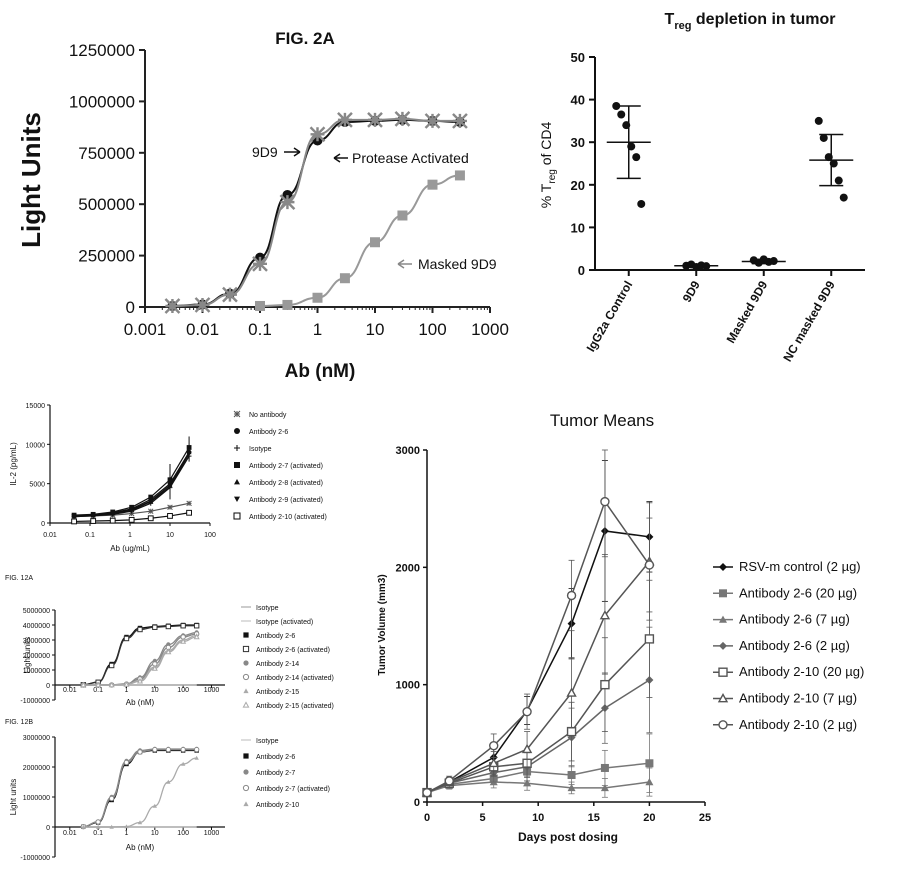 The height and width of the screenshot is (872, 903). Describe the element at coordinates (763, 19) in the screenshot. I see `chart-title-rest: depletion in tumor` at that location.